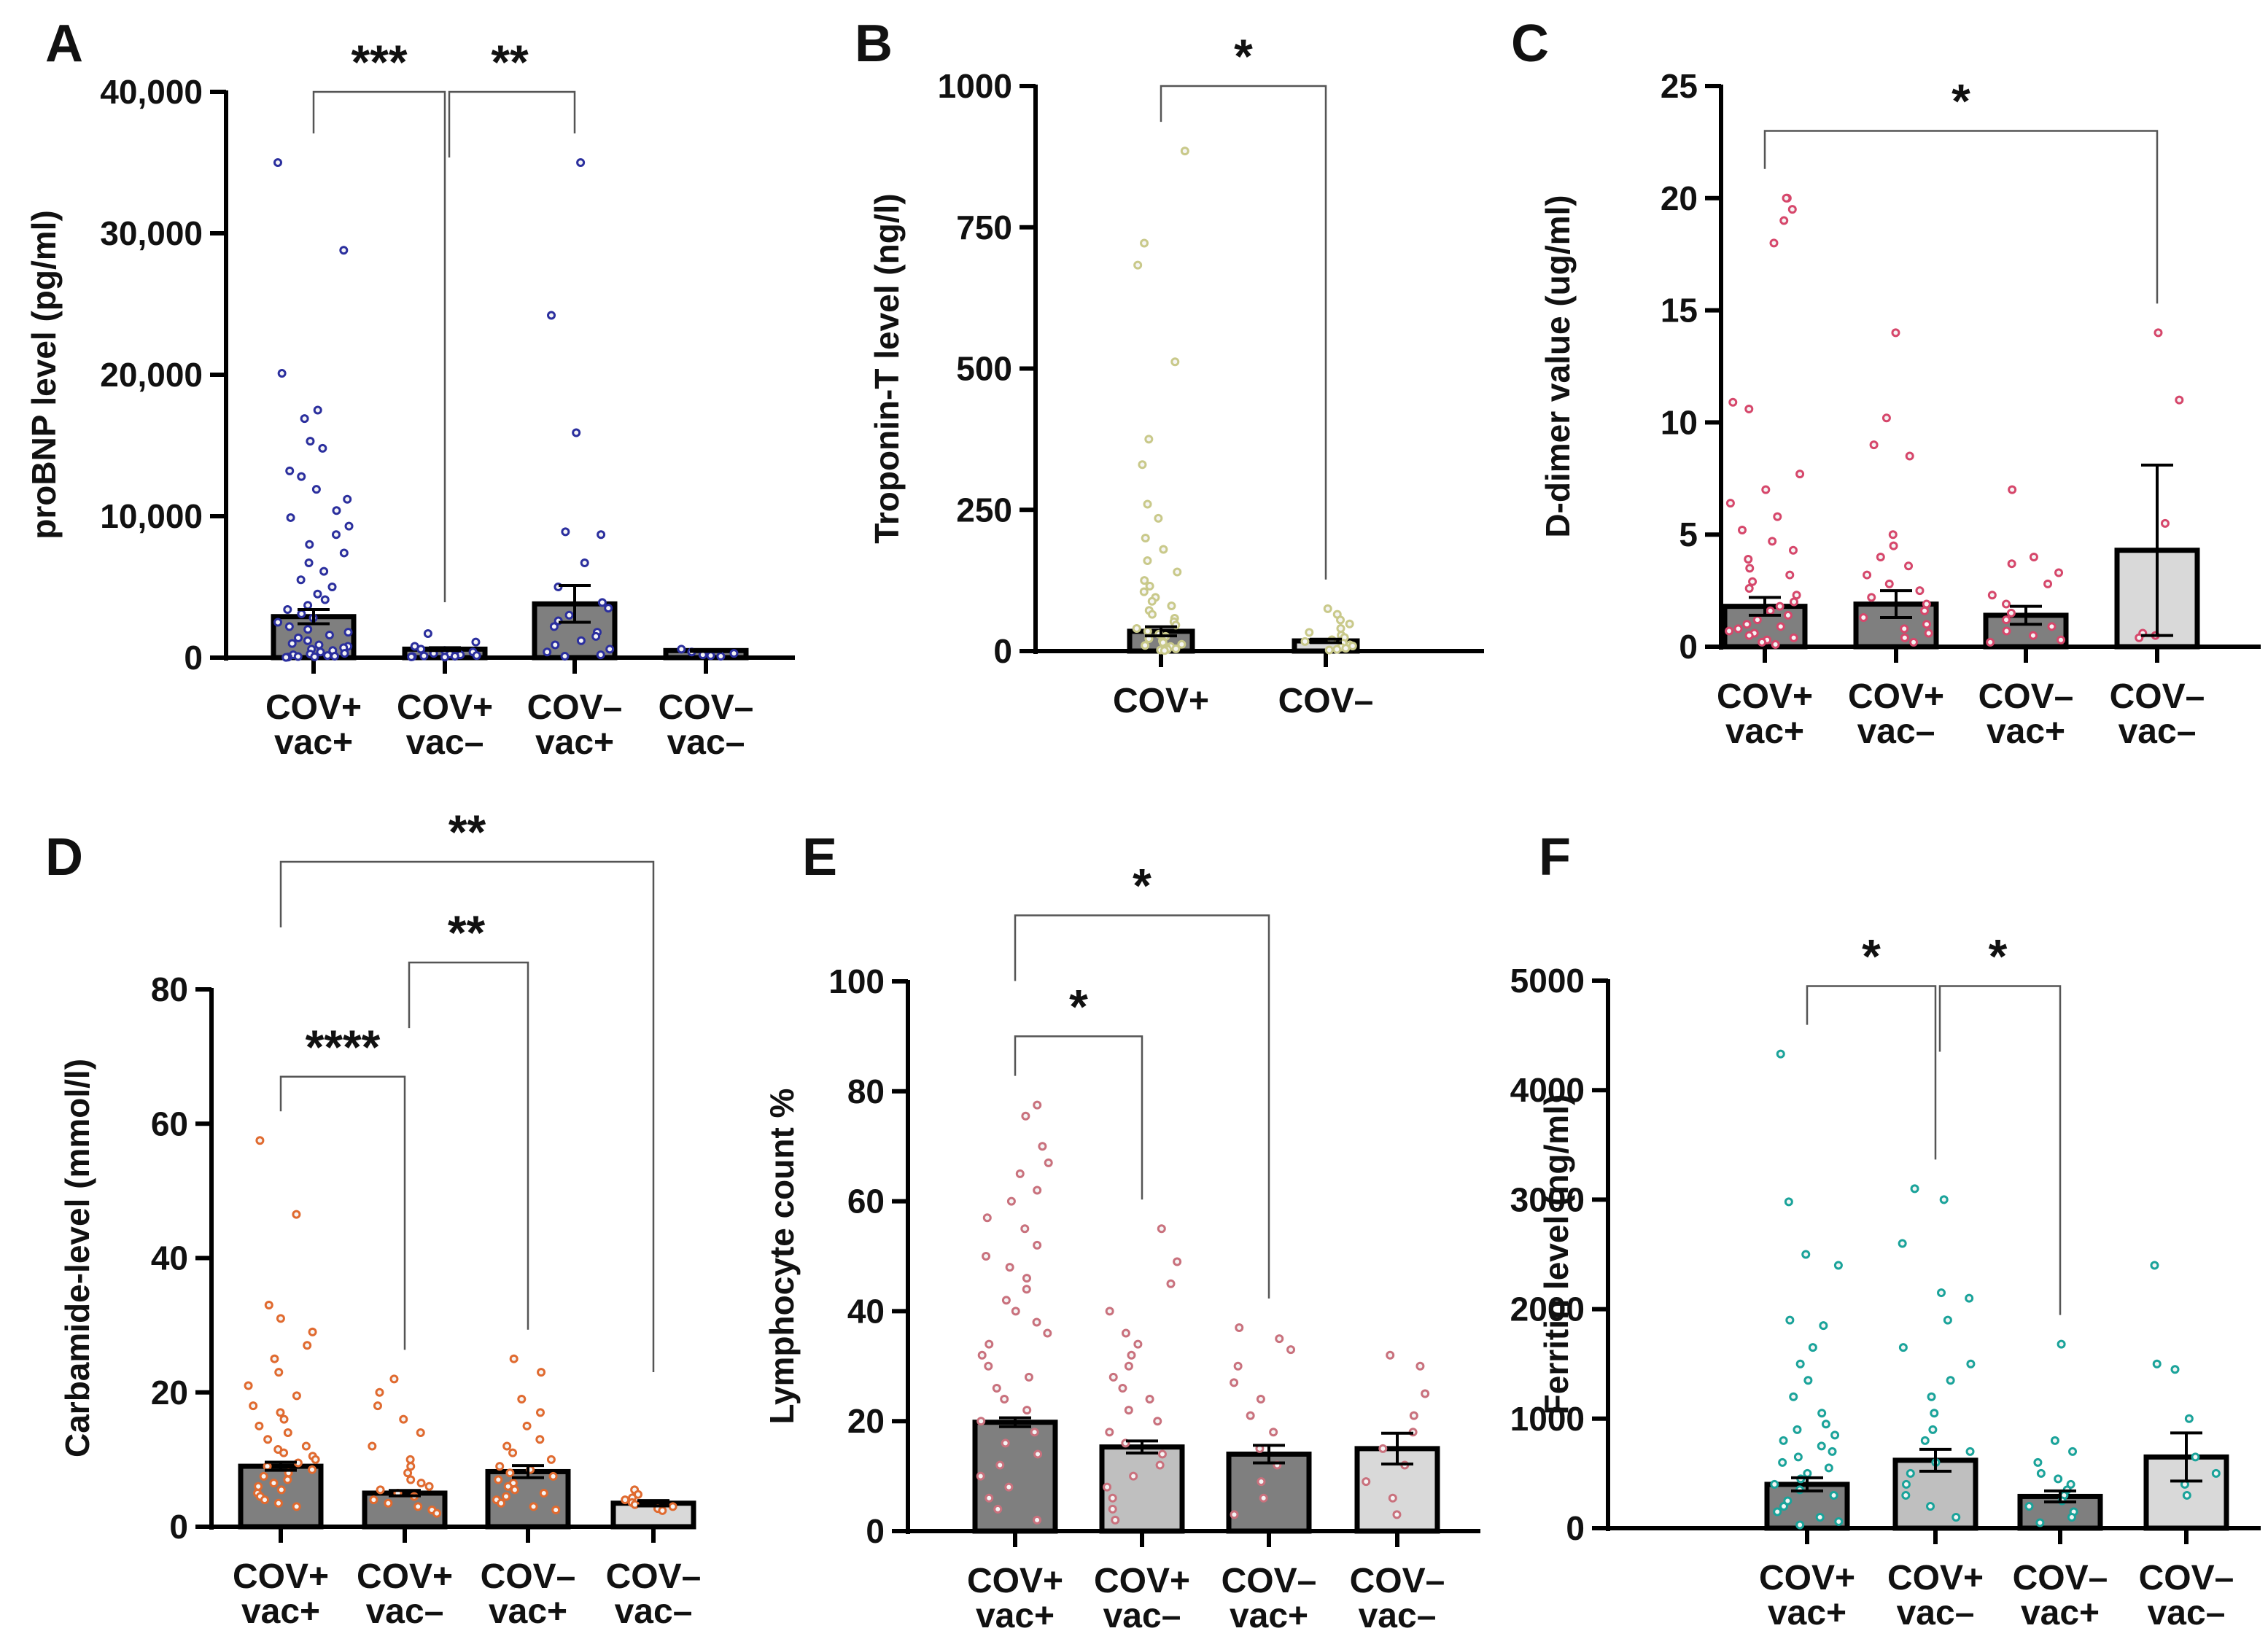 The height and width of the screenshot is (1639, 2268). What do you see at coordinates (782, 1257) in the screenshot?
I see `y-axis-label: Lymphocyte count %` at bounding box center [782, 1257].